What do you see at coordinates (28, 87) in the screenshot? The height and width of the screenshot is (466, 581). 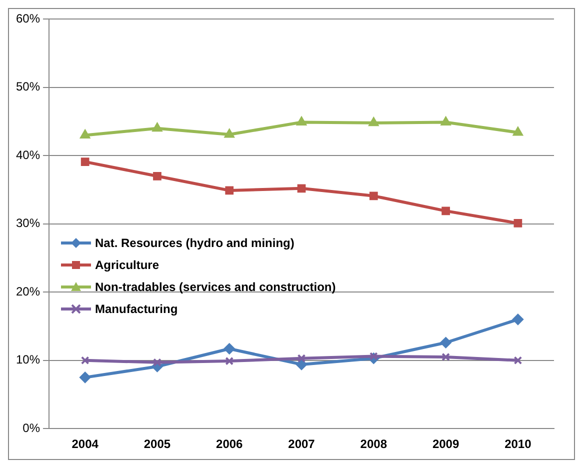 I see `y-tick-label: 50%` at bounding box center [28, 87].